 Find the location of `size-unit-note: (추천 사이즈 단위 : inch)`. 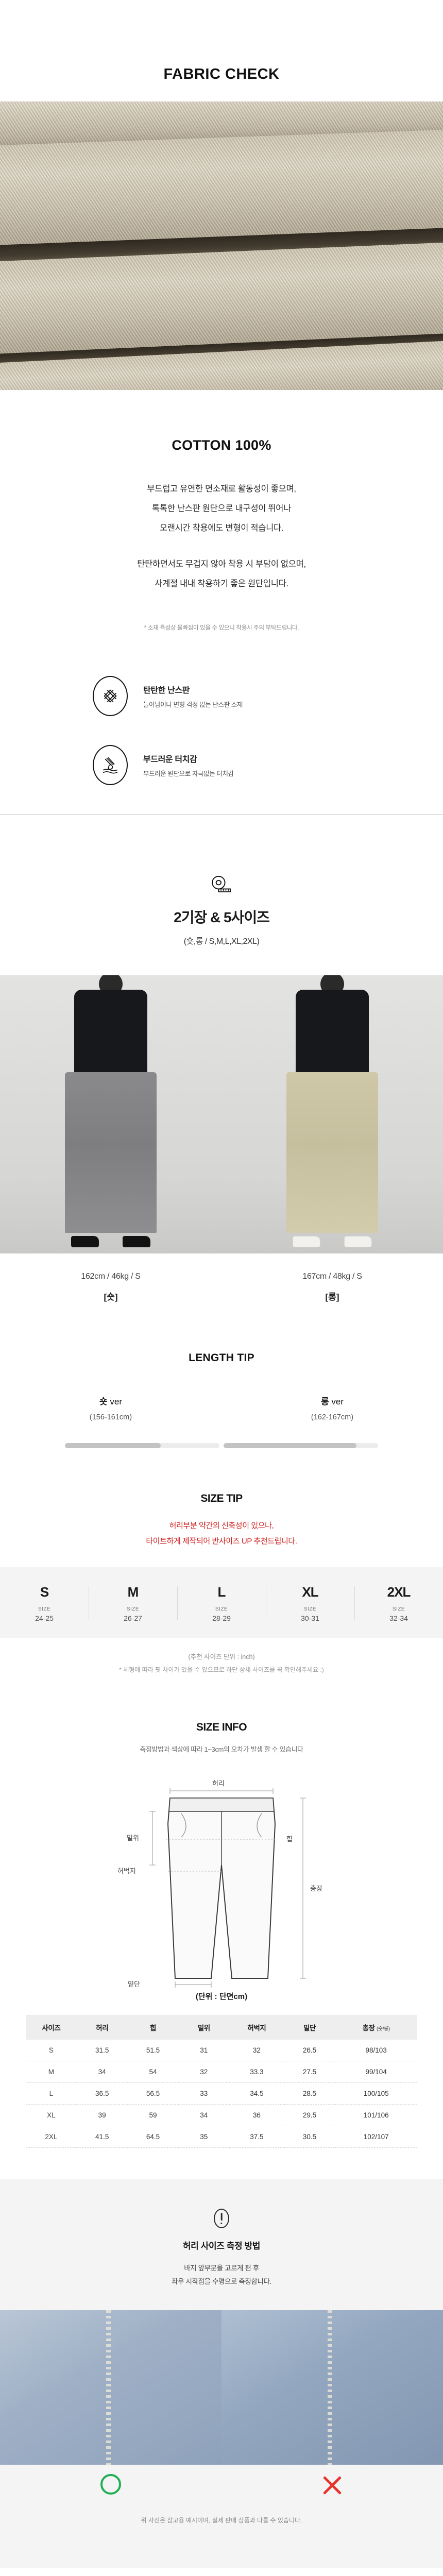

size-unit-note: (추천 사이즈 단위 : inch) is located at coordinates (221, 1656).